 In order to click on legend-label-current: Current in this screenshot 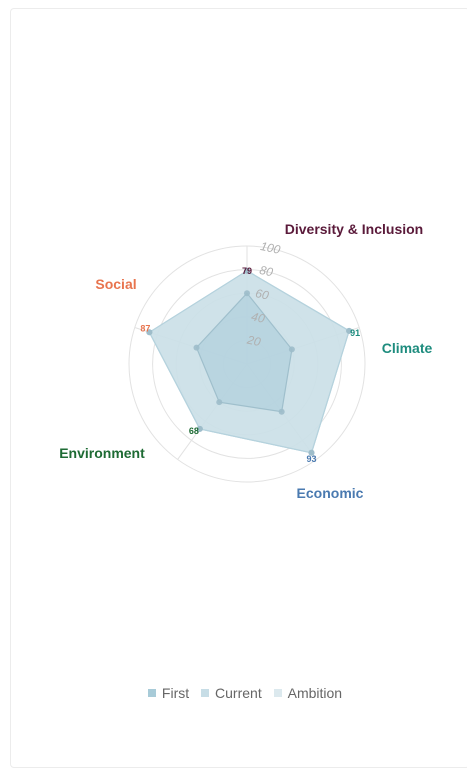, I will do `click(238, 693)`.